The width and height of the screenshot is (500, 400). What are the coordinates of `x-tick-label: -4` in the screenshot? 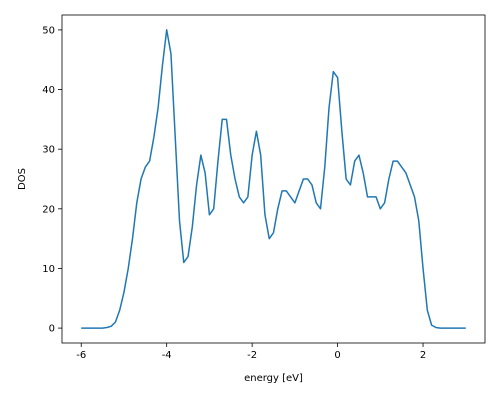 It's located at (167, 355).